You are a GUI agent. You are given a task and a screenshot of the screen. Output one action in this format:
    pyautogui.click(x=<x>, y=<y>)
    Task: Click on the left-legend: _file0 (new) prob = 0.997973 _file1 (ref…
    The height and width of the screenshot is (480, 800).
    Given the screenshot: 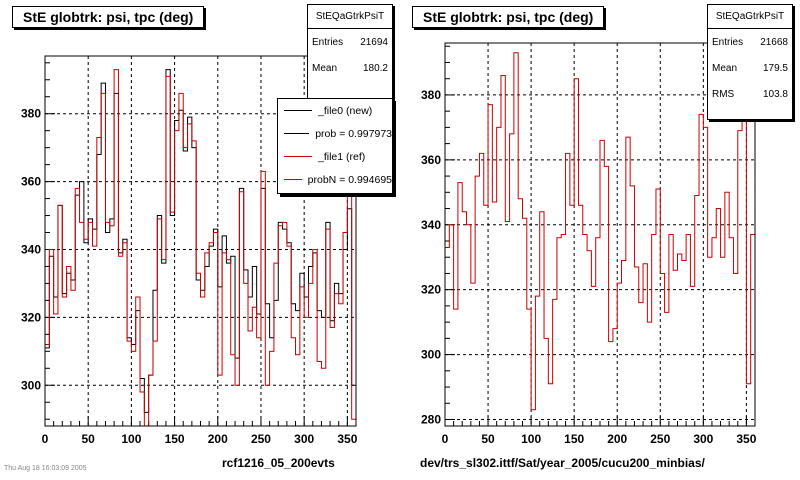 What is the action you would take?
    pyautogui.click(x=335, y=146)
    